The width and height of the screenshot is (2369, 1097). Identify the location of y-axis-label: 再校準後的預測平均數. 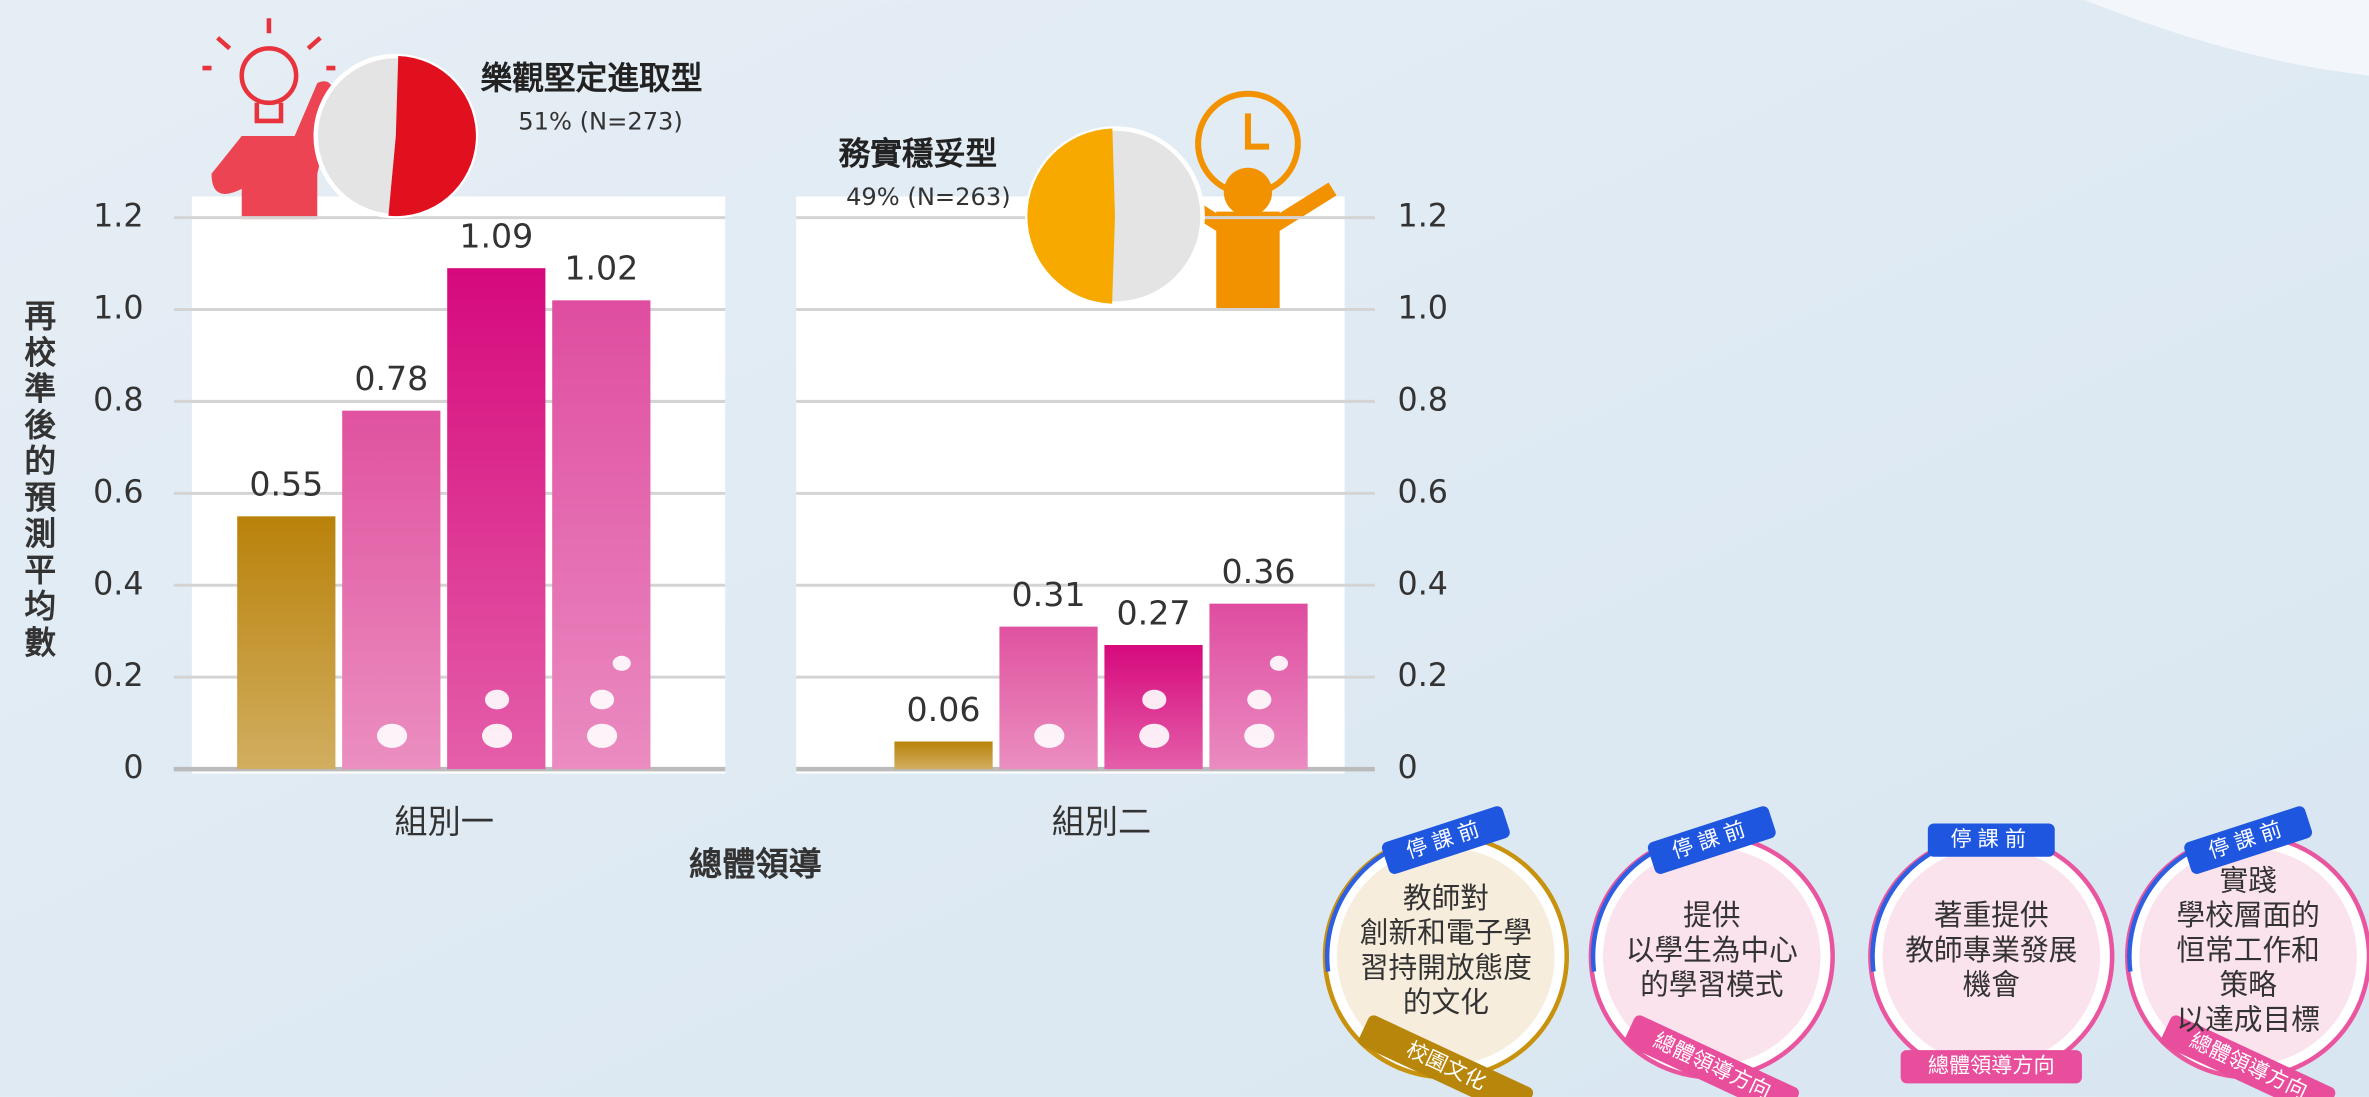
(37, 480).